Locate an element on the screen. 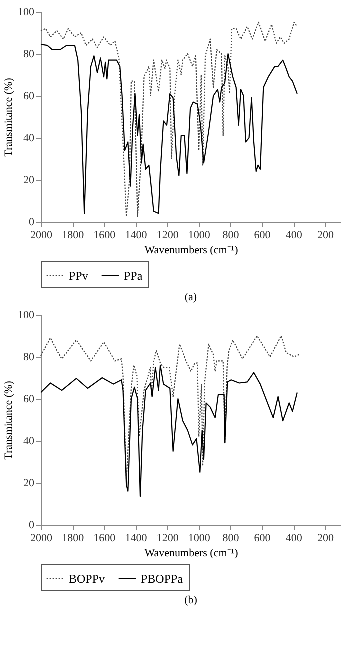 This screenshot has width=349, height=670. legend-label: BOPPv is located at coordinates (87, 579).